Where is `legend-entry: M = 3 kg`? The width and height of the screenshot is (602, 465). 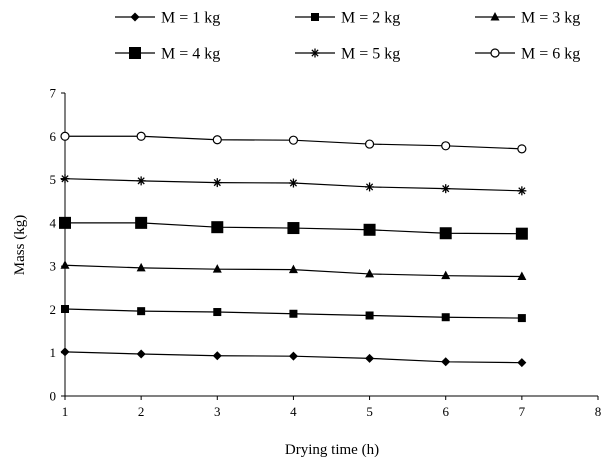 legend-entry: M = 3 kg is located at coordinates (527, 18).